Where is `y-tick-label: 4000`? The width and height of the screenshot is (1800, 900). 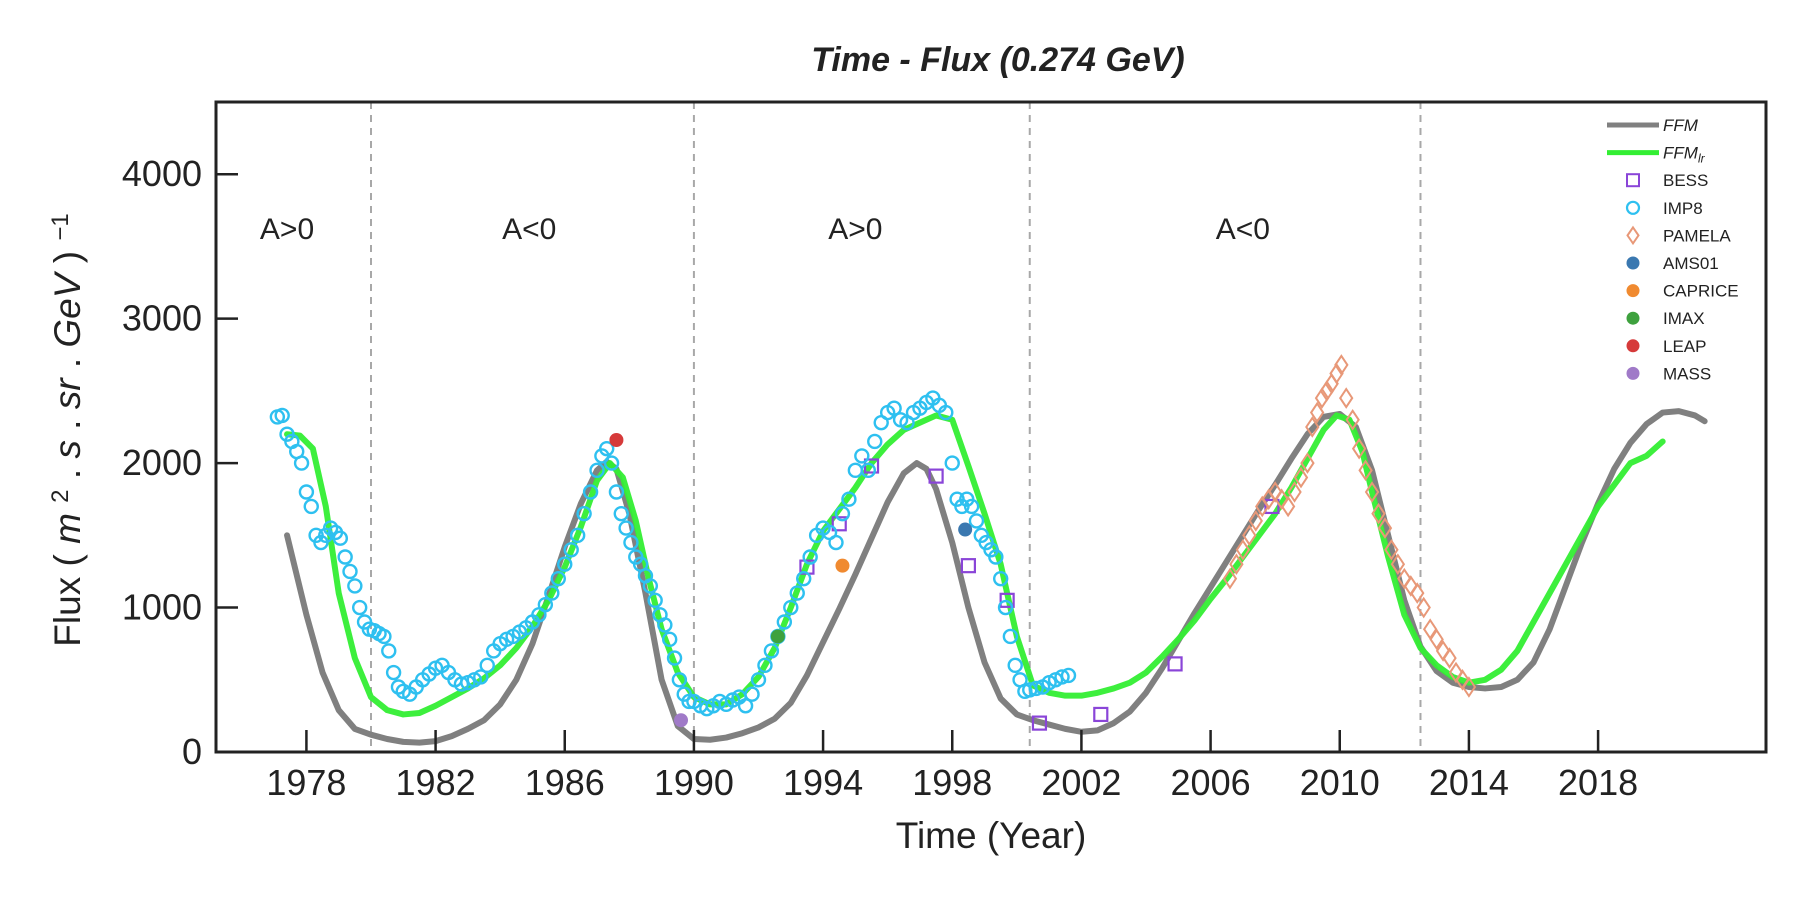
y-tick-label: 4000 is located at coordinates (162, 173).